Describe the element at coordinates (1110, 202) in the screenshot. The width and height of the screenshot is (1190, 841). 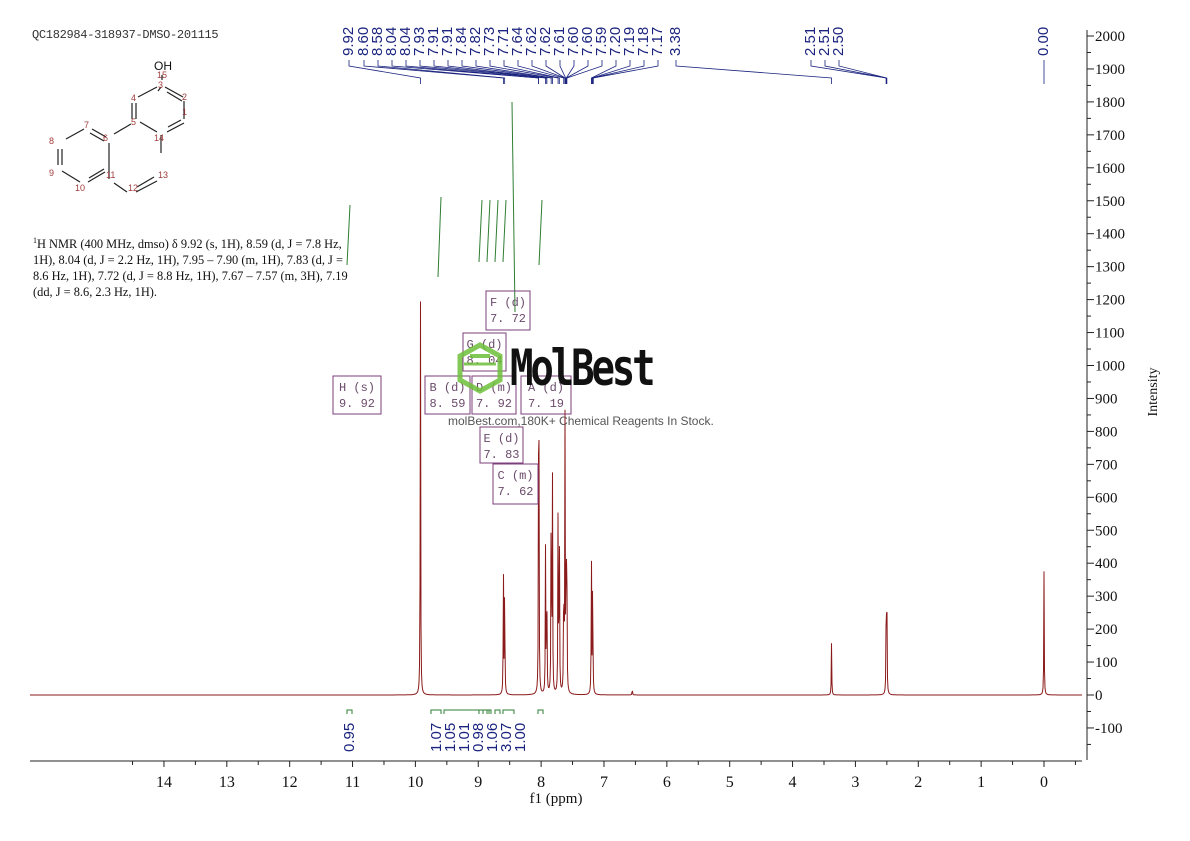
I see `y-tick-label: 1500` at that location.